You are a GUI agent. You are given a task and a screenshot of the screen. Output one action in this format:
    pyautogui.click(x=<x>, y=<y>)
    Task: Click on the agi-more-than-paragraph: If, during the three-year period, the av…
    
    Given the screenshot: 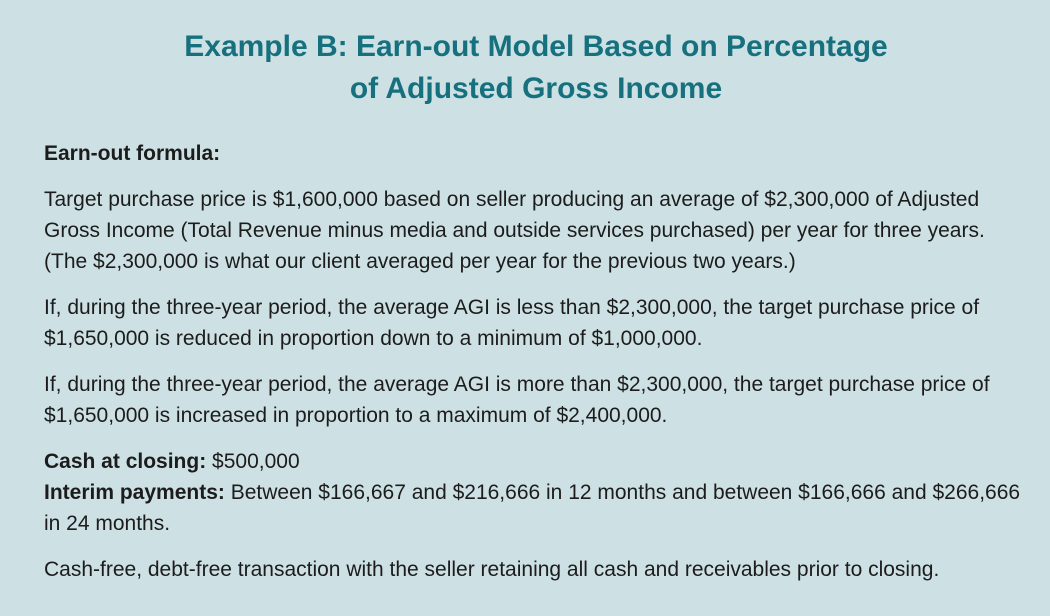 What is the action you would take?
    pyautogui.click(x=517, y=400)
    